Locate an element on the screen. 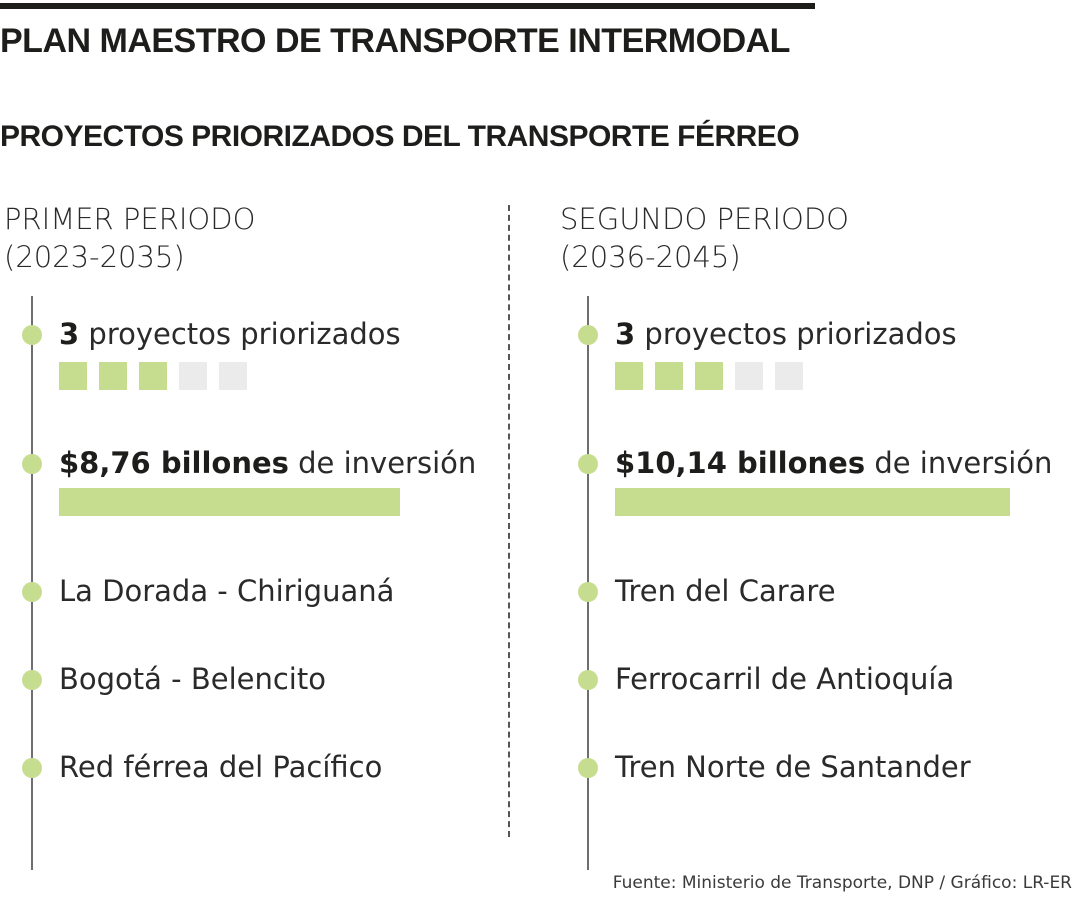 This screenshot has height=900, width=1080. page-title: PLAN MAESTRO DE TRANSPORTE INTERMODAL is located at coordinates (395, 41).